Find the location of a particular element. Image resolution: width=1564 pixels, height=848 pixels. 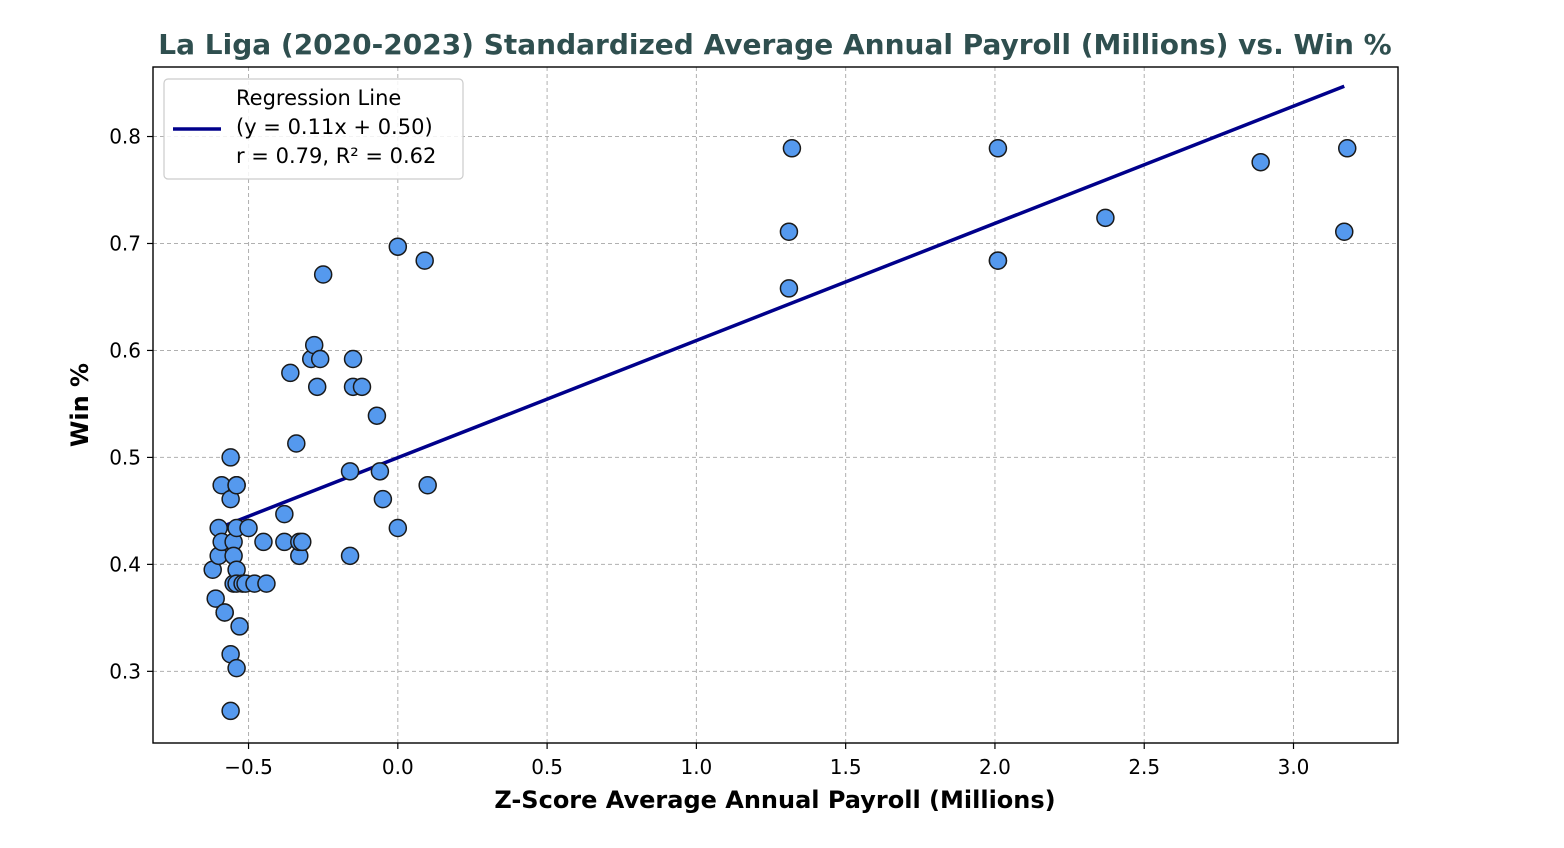

x-tick-label: 2.5 is located at coordinates (1144, 767).